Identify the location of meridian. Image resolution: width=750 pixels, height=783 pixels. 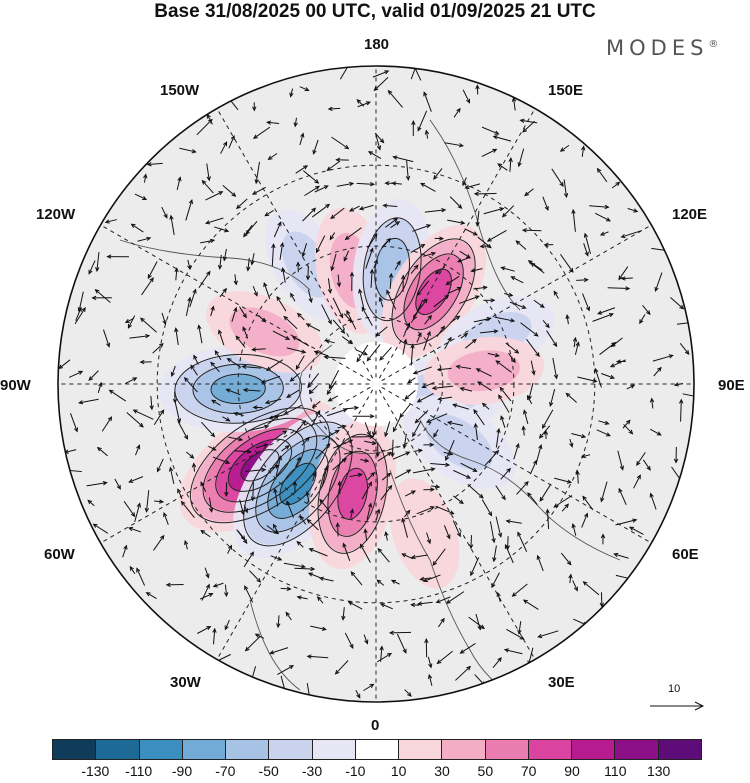
(516, 303).